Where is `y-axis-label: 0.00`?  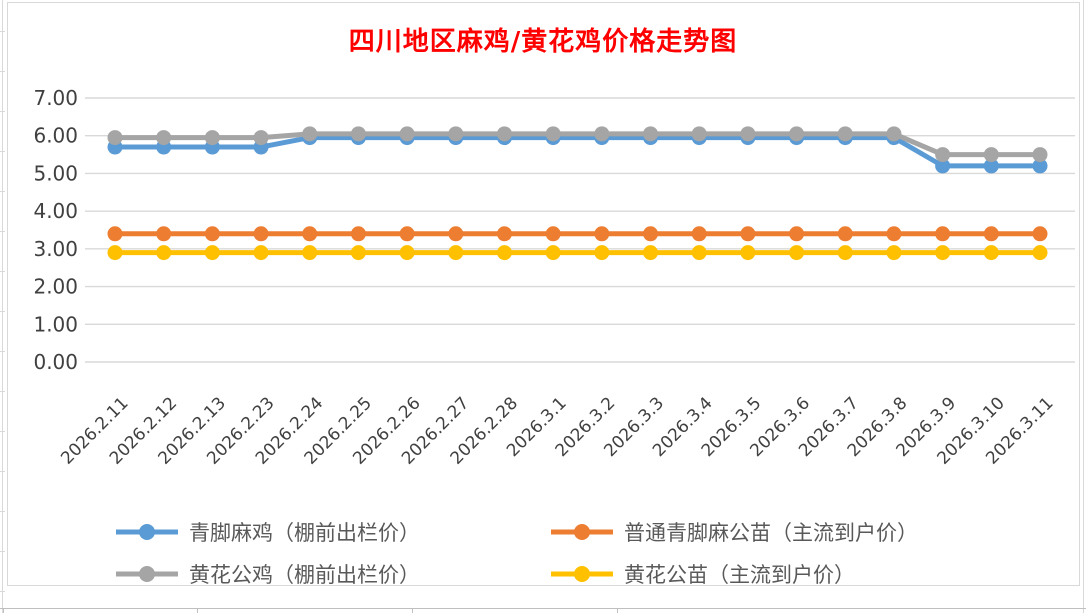
y-axis-label: 0.00 is located at coordinates (55, 362).